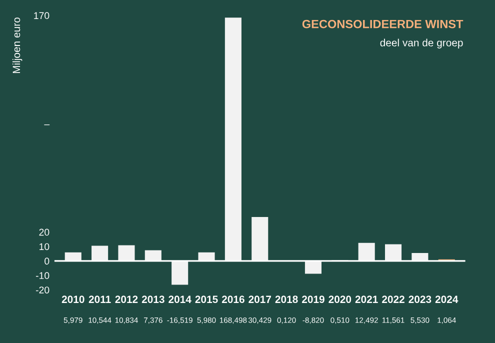 Image resolution: width=495 pixels, height=343 pixels. I want to click on y-tick-label: 170, so click(42, 16).